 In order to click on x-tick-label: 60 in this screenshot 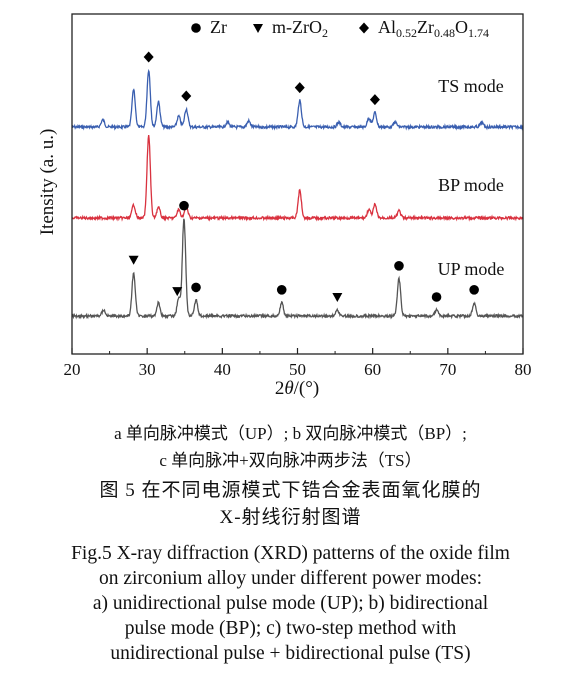, I will do `click(372, 369)`.